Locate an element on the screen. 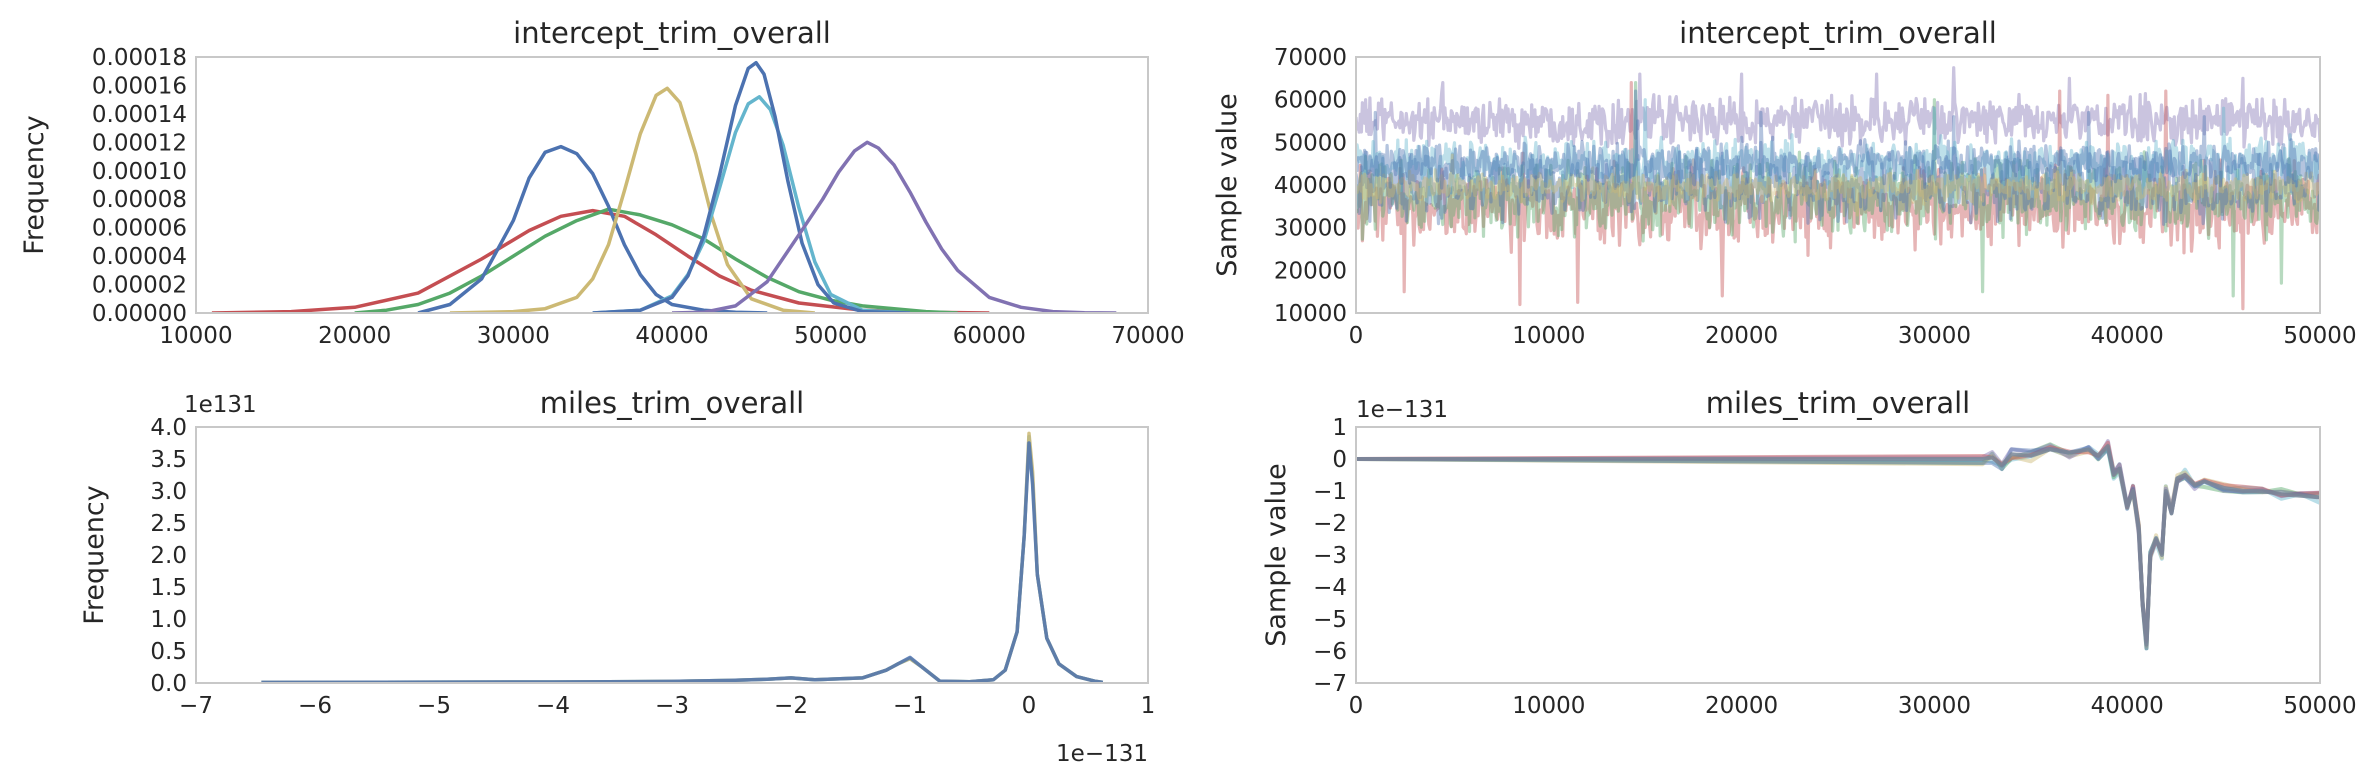  y-tick-label: 60000 is located at coordinates (1310, 101).